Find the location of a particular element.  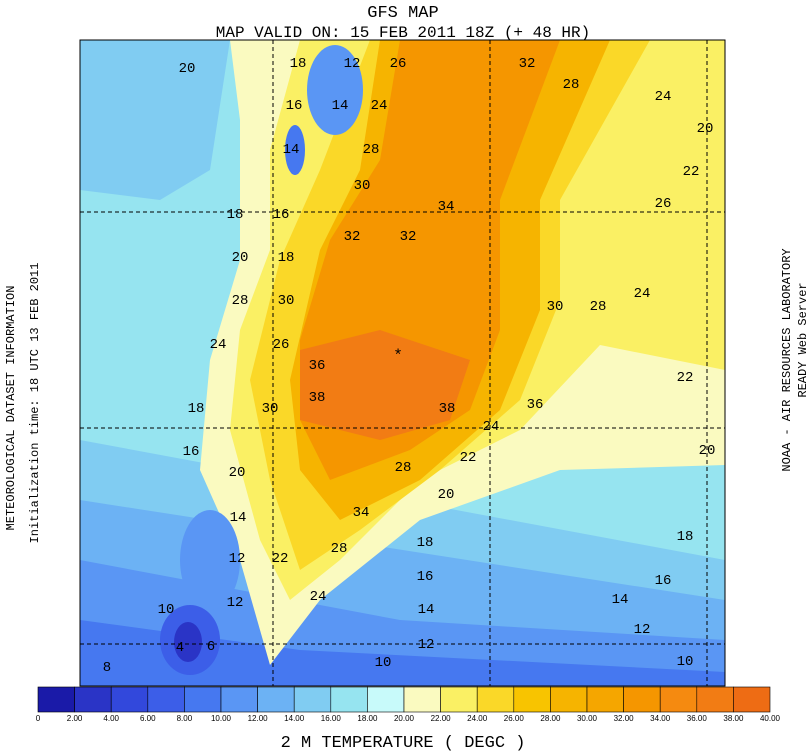

contour-label: 10 is located at coordinates (383, 663).